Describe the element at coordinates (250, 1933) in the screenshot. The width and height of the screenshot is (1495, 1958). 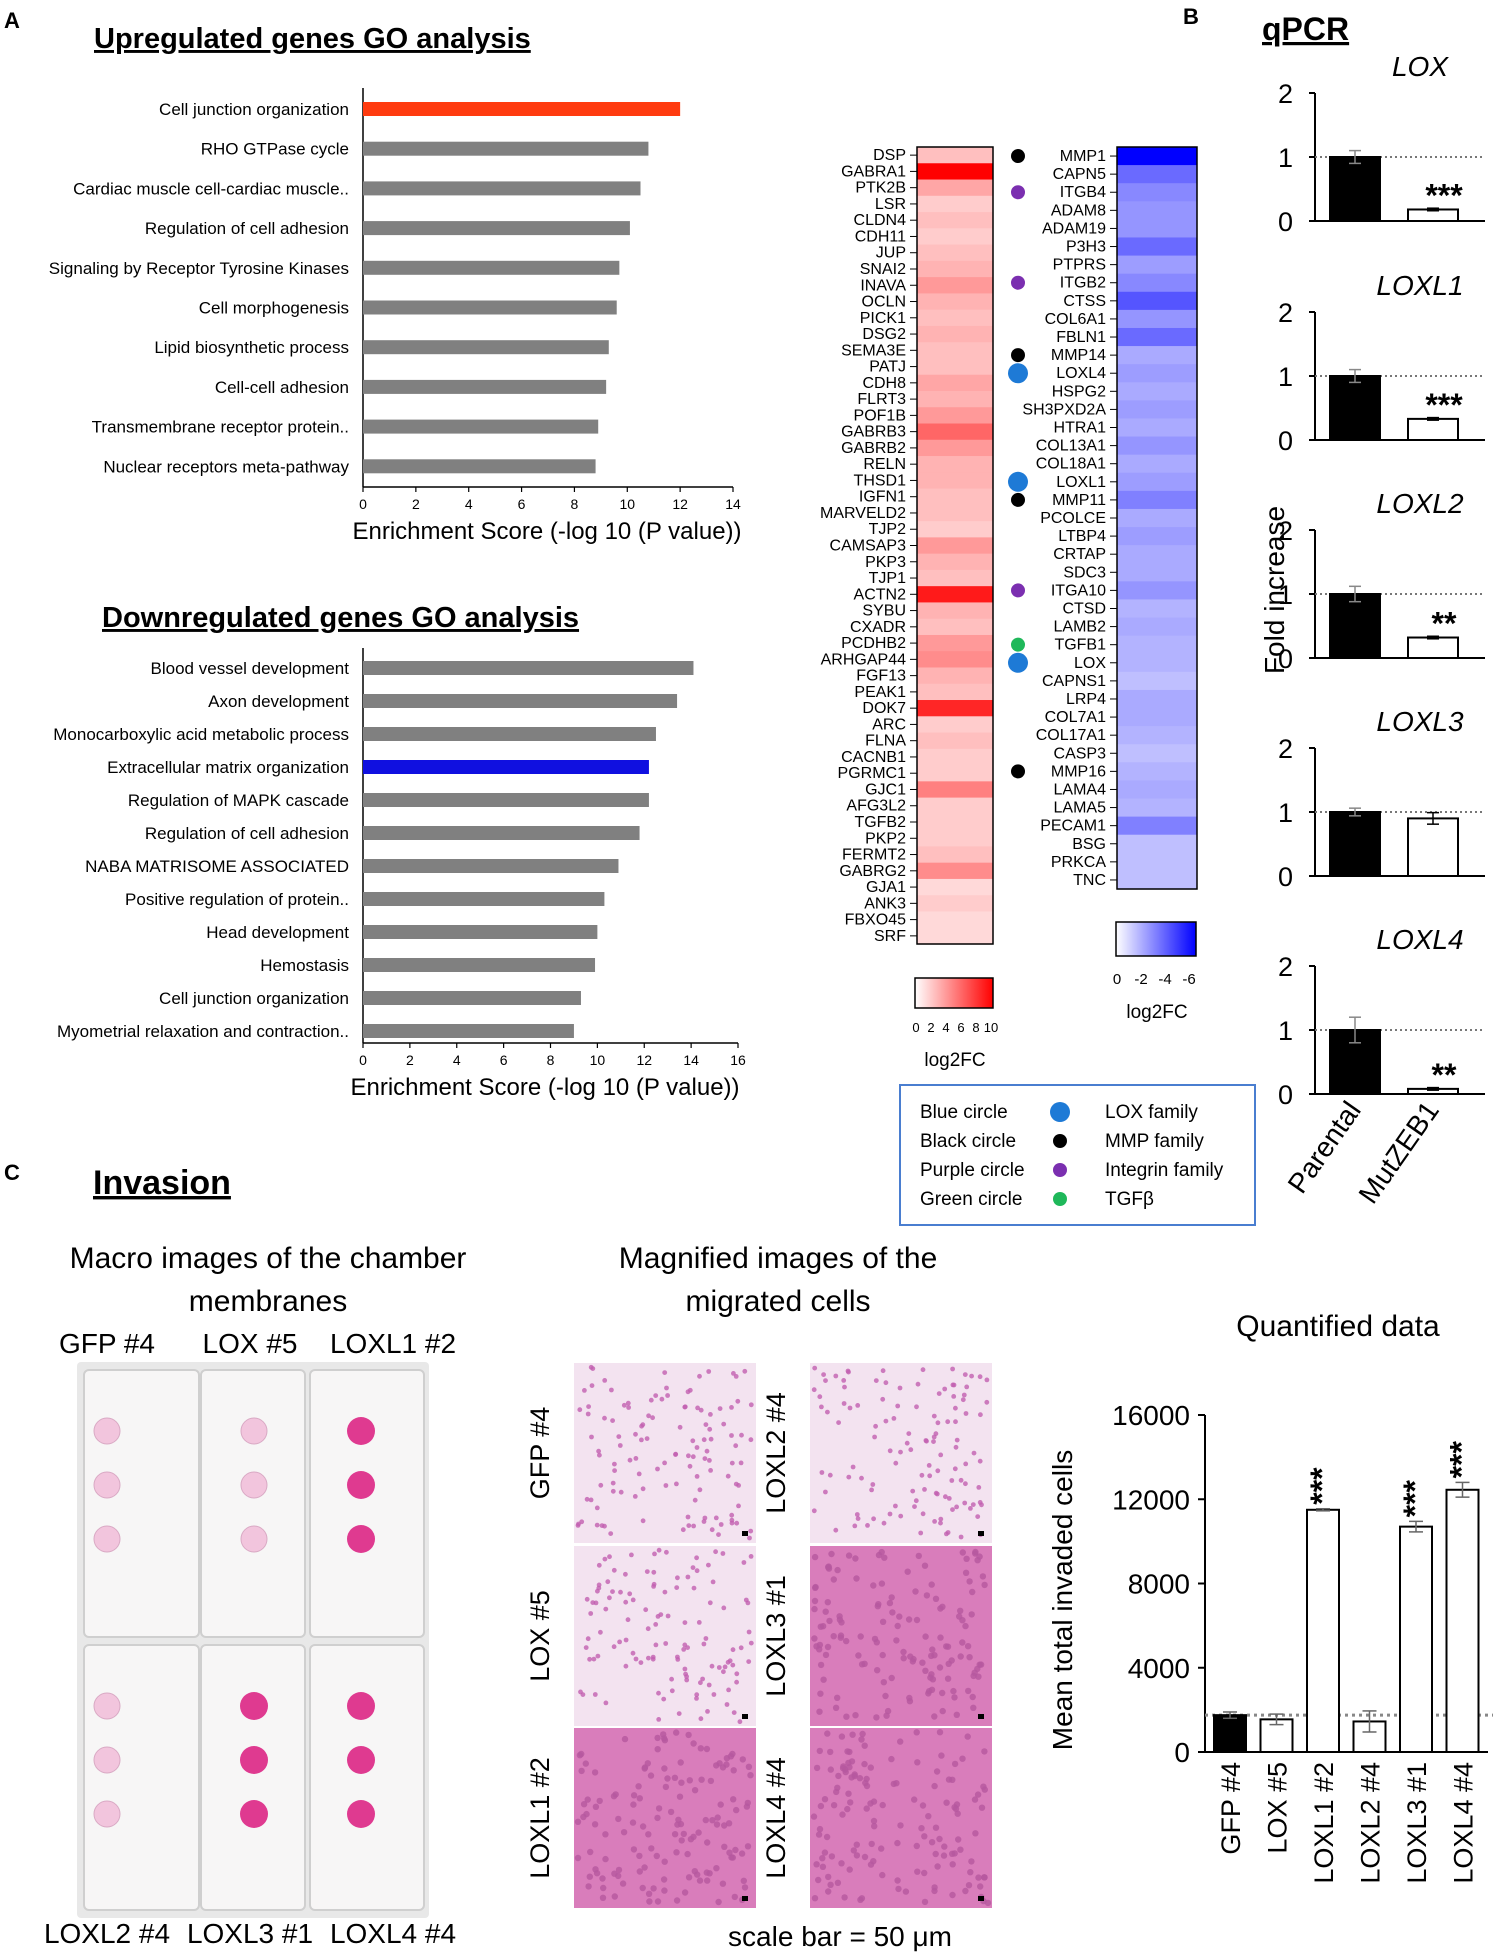
I see `membrane-label: LOXL3 #1` at that location.